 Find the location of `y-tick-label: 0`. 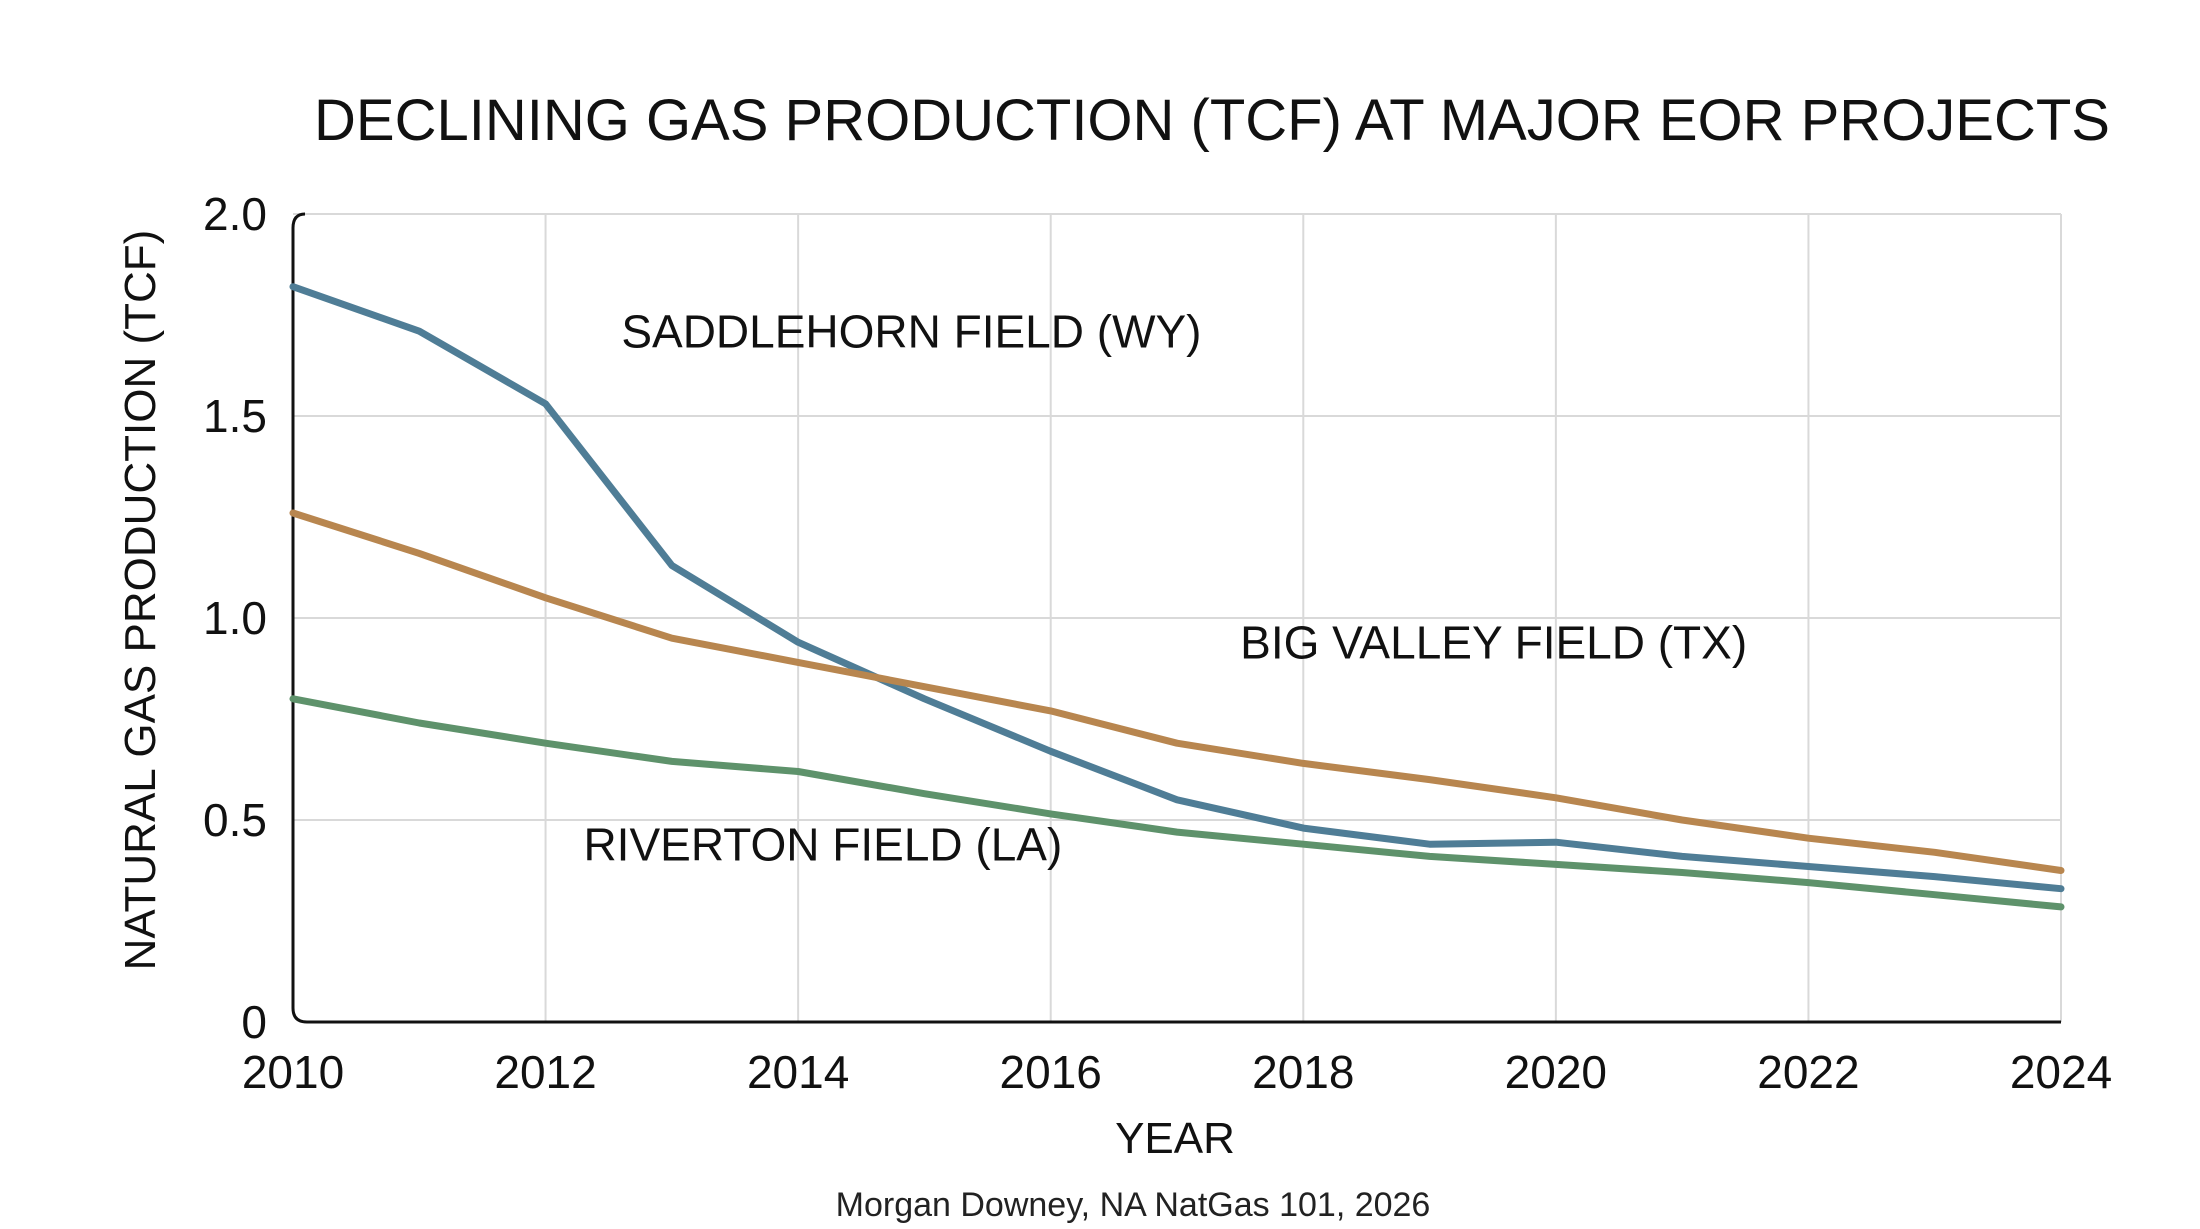

y-tick-label: 0 is located at coordinates (254, 1022).